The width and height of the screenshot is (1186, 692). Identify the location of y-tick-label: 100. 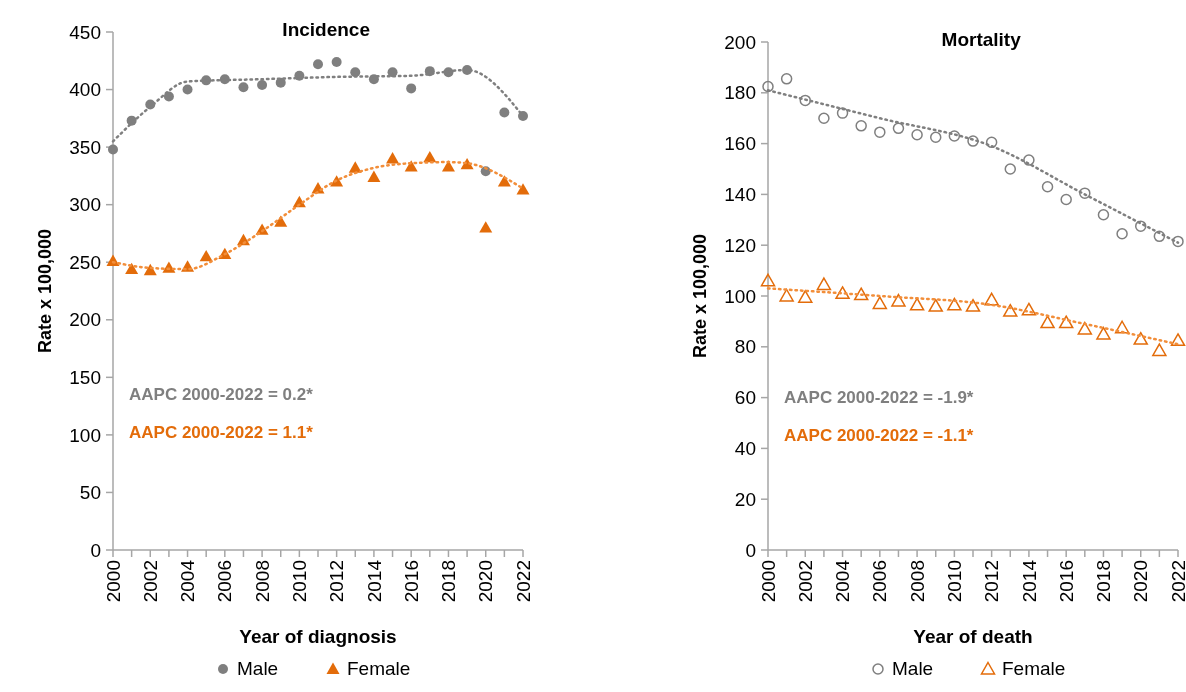
(740, 296).